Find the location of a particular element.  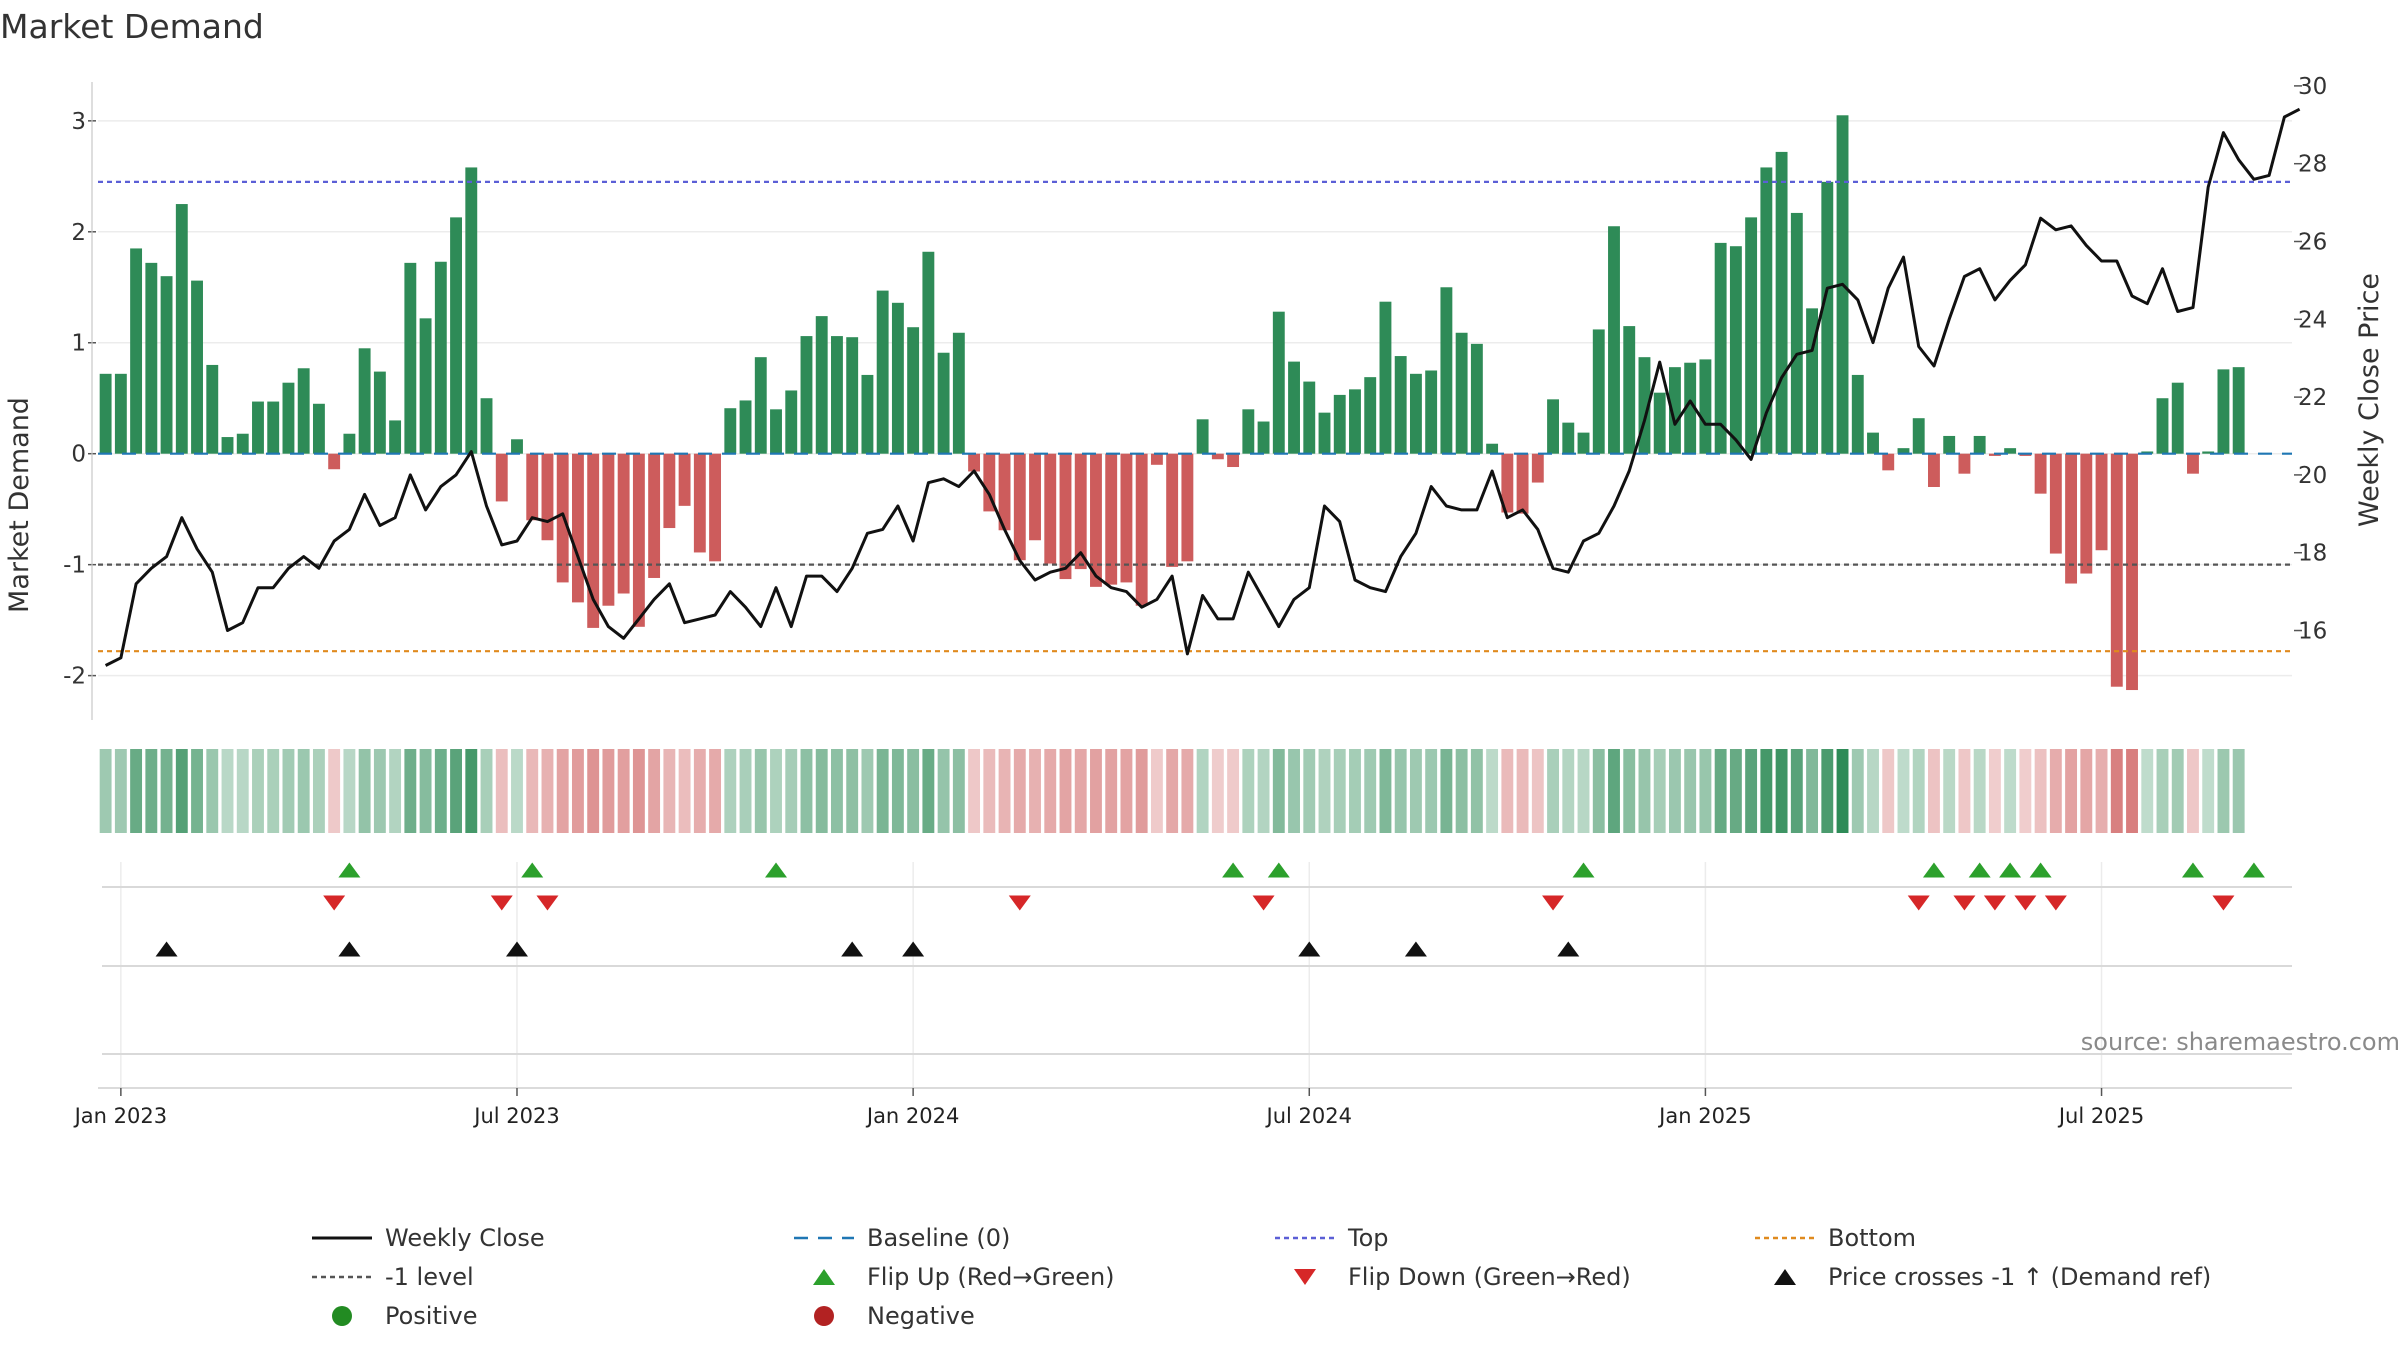

x-tick-label: Jan 2024 is located at coordinates (912, 1116).